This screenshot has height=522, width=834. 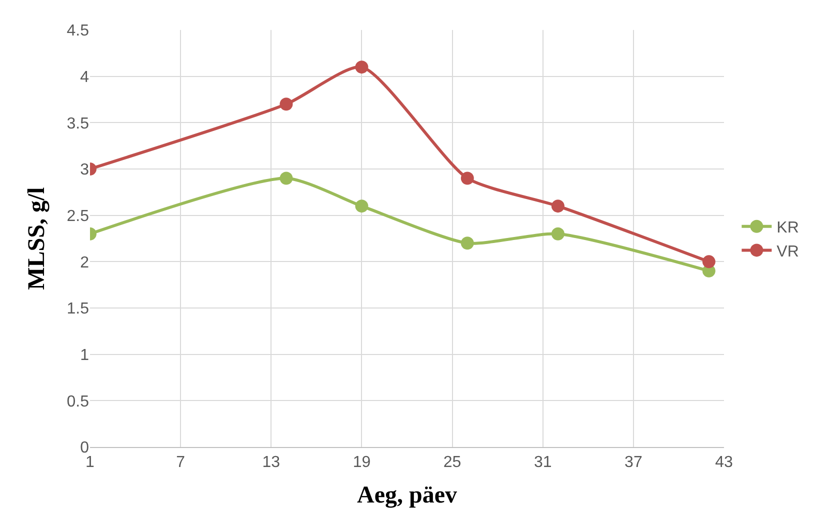 What do you see at coordinates (543, 463) in the screenshot?
I see `x-tick-label: 31` at bounding box center [543, 463].